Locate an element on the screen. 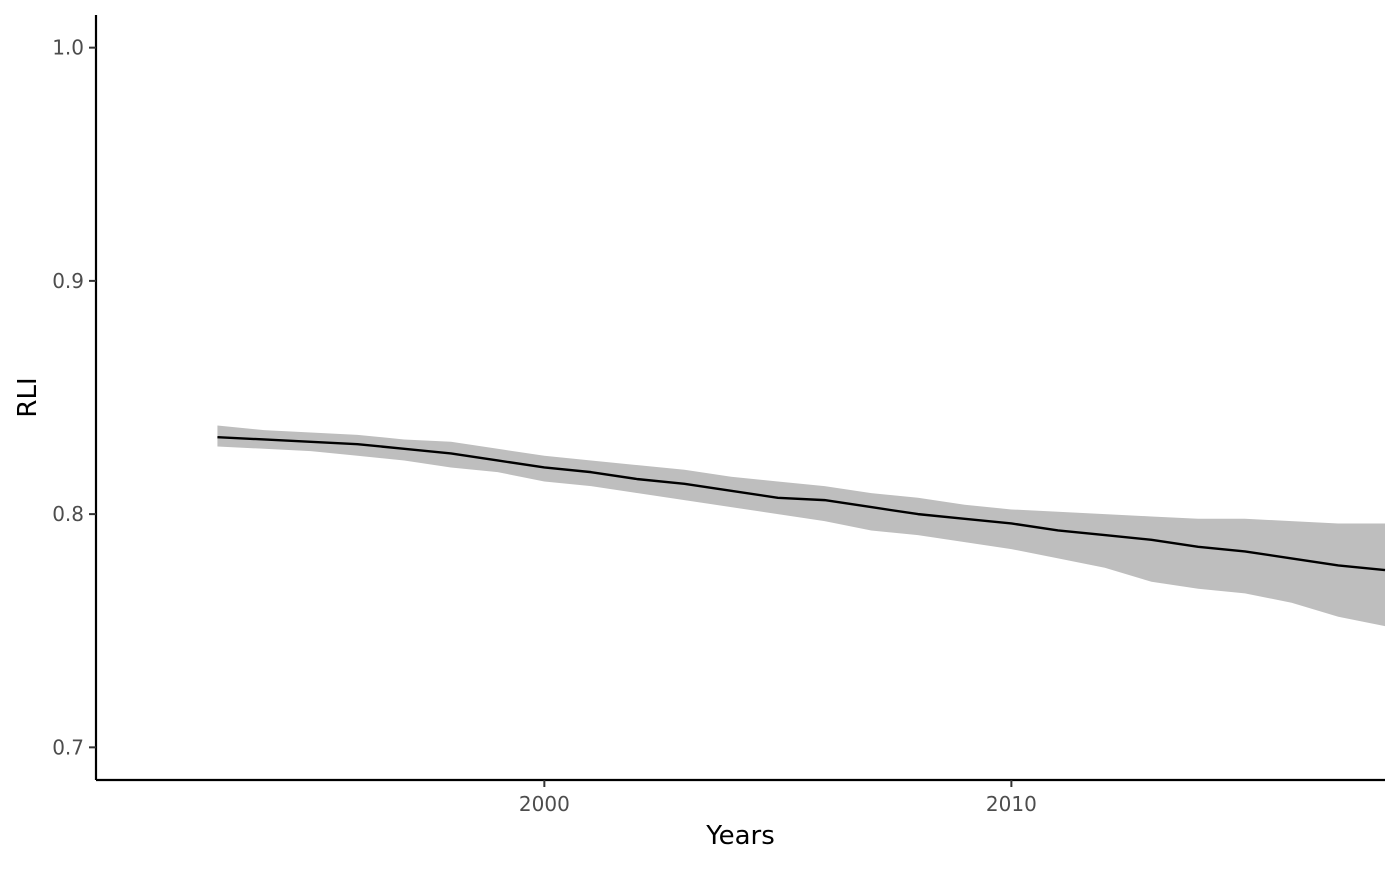 The width and height of the screenshot is (1400, 871). y-tick-label: 0.7 is located at coordinates (68, 747).